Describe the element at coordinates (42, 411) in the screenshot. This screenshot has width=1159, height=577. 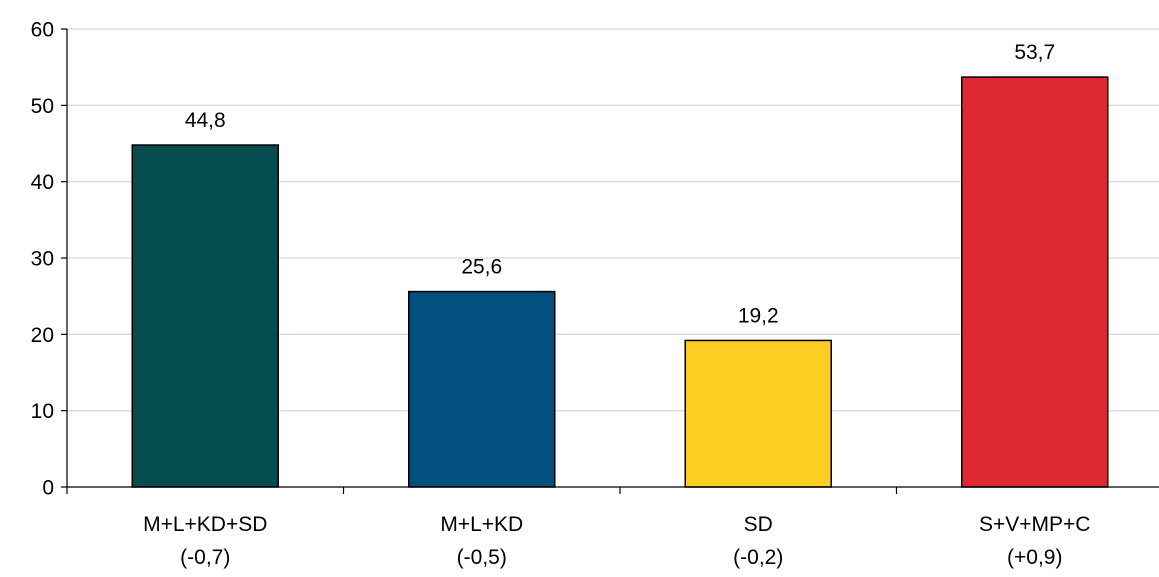
I see `y-tick-label: 10` at that location.